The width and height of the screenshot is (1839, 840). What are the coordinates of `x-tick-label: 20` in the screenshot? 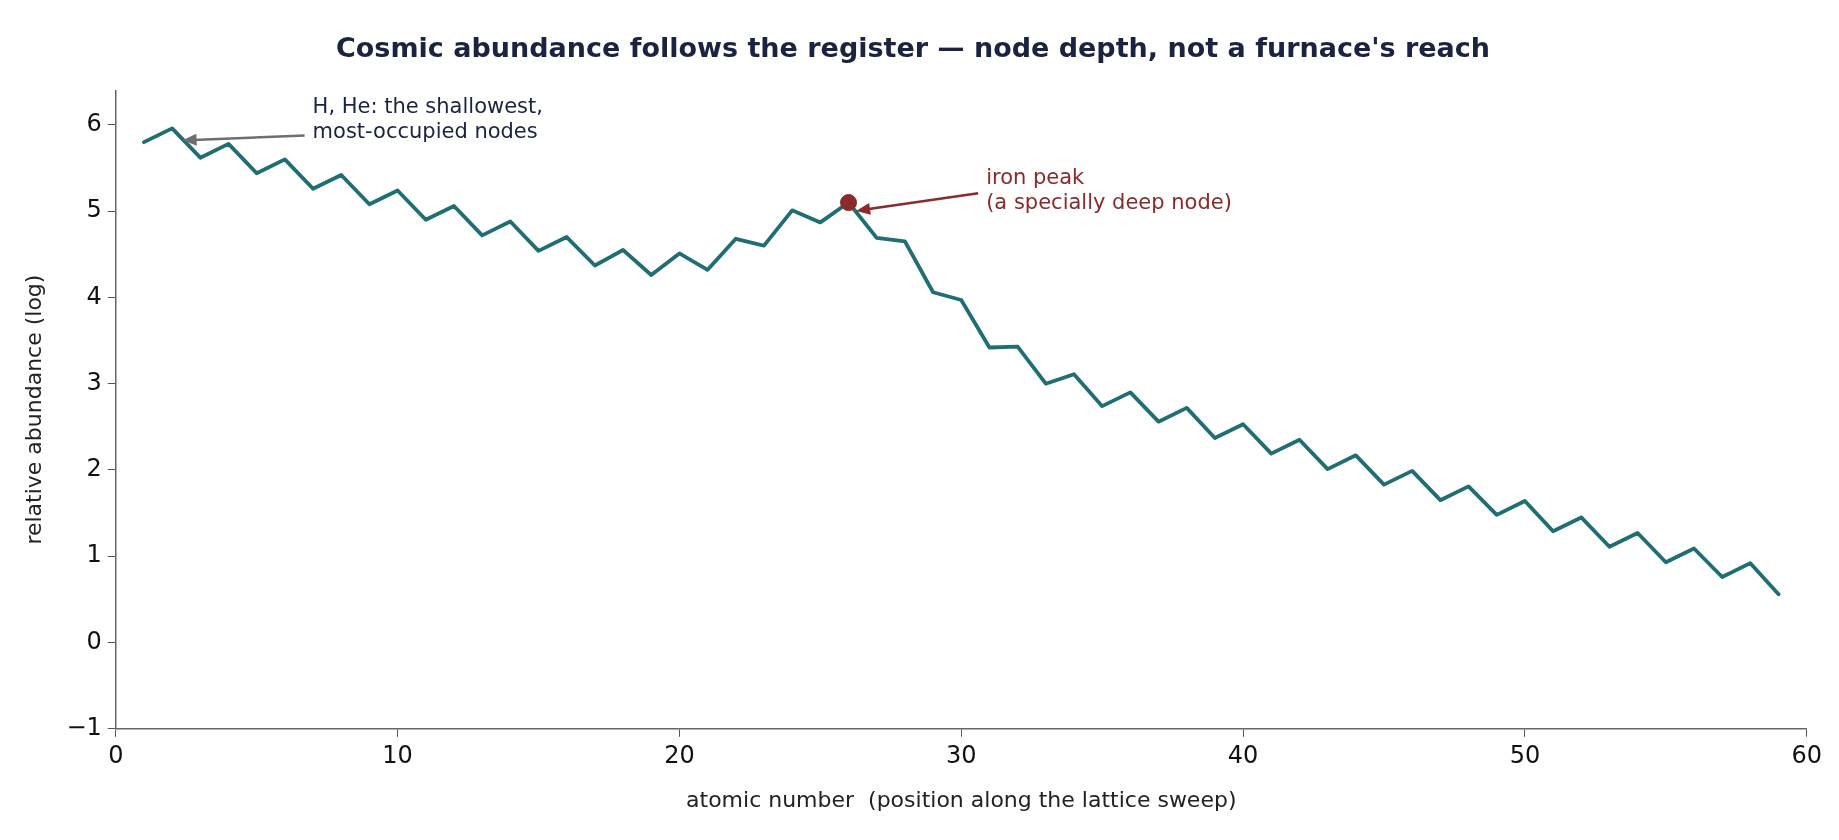 It's located at (679, 755).